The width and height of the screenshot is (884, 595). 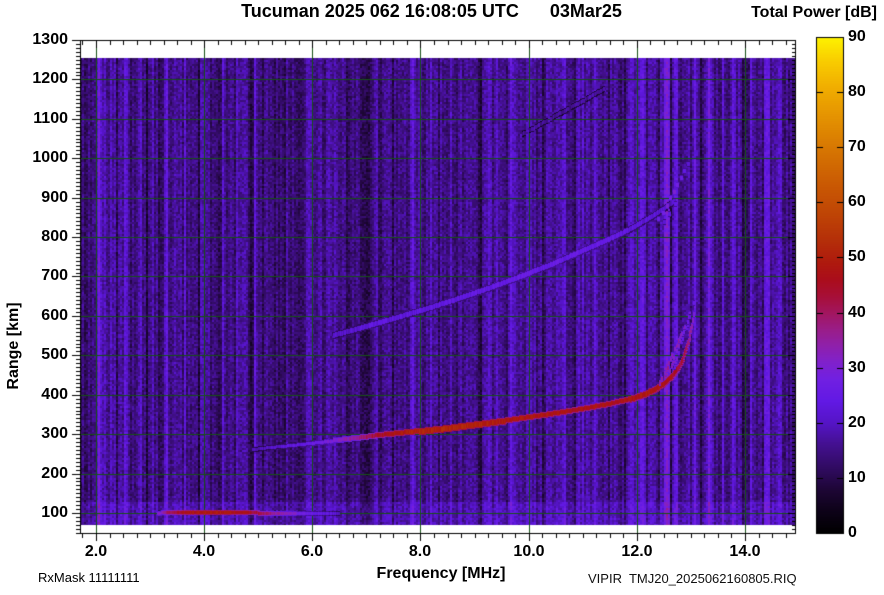 I want to click on y-tick-label: 500, so click(x=54, y=354).